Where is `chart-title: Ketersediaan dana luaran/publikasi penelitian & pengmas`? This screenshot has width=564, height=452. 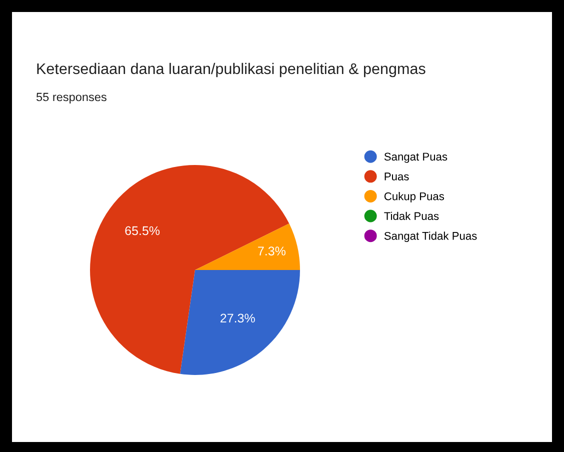 chart-title: Ketersediaan dana luaran/publikasi penelitian & pengmas is located at coordinates (231, 70).